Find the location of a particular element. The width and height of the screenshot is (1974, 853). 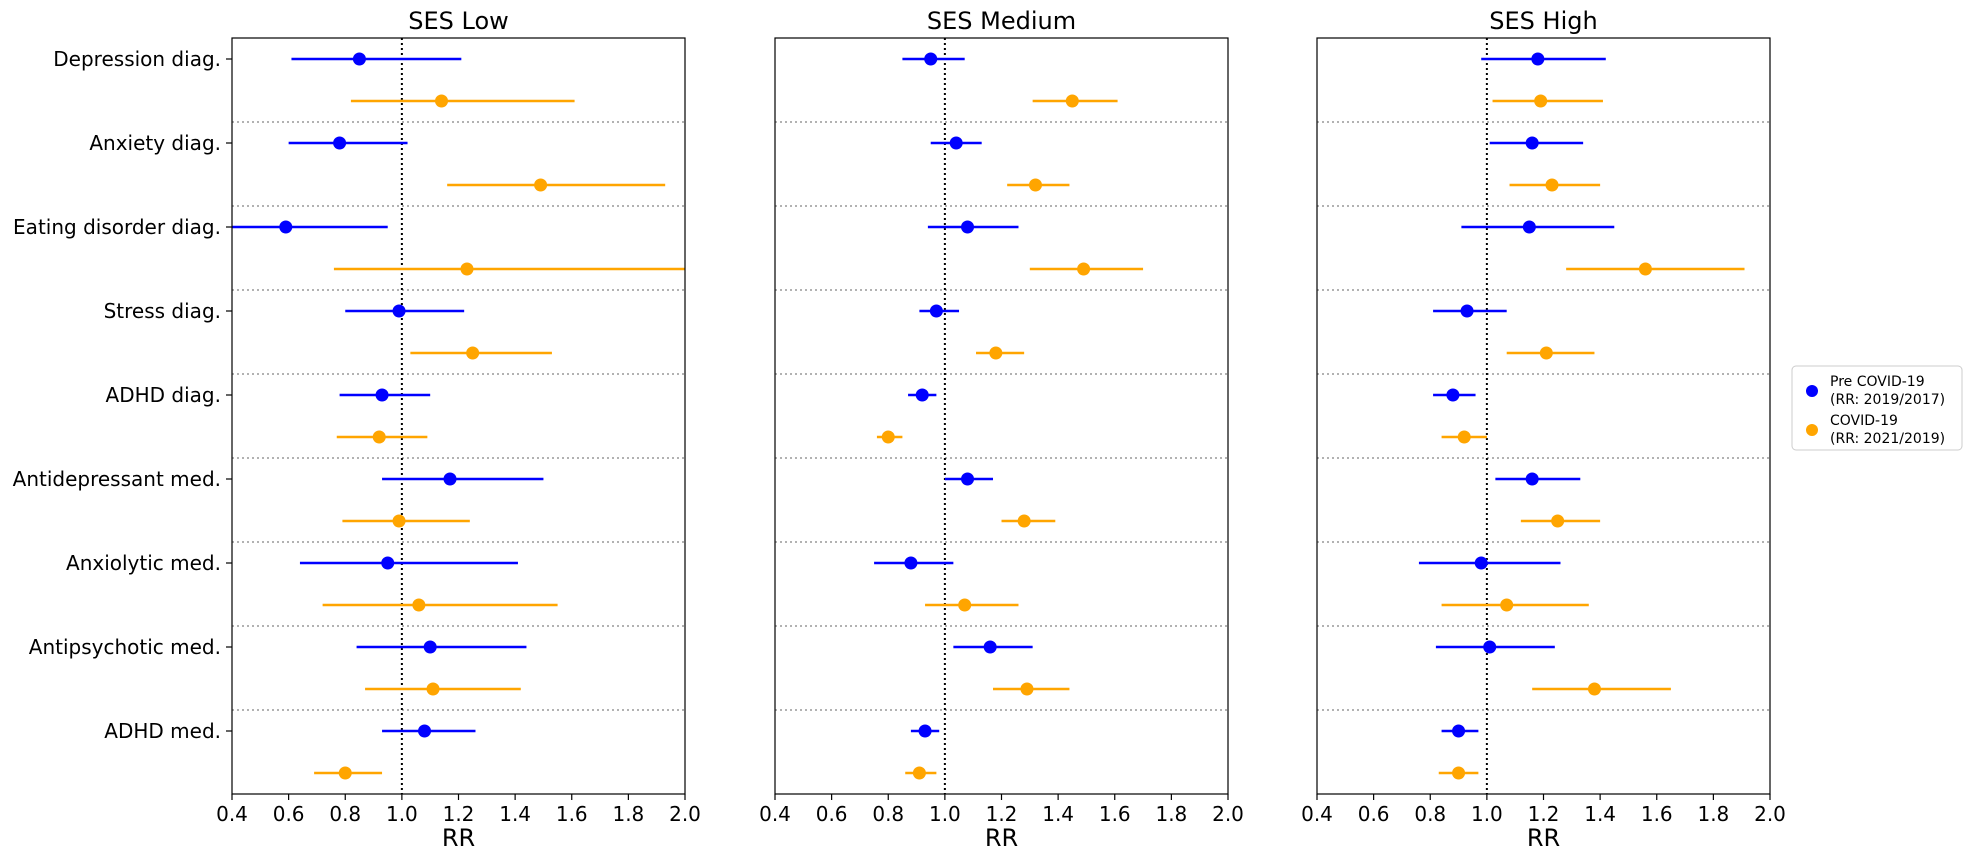

category-label: Eating disorder diag. is located at coordinates (117, 227).